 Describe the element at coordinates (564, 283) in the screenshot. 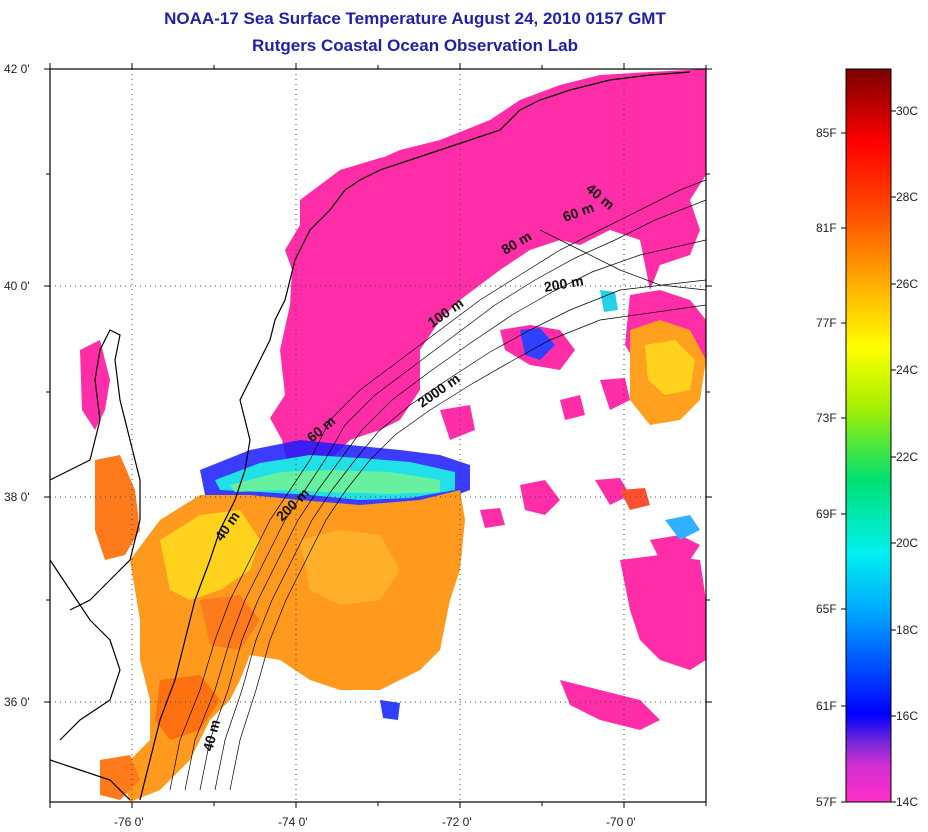

I see `contour-label: 200 m` at that location.